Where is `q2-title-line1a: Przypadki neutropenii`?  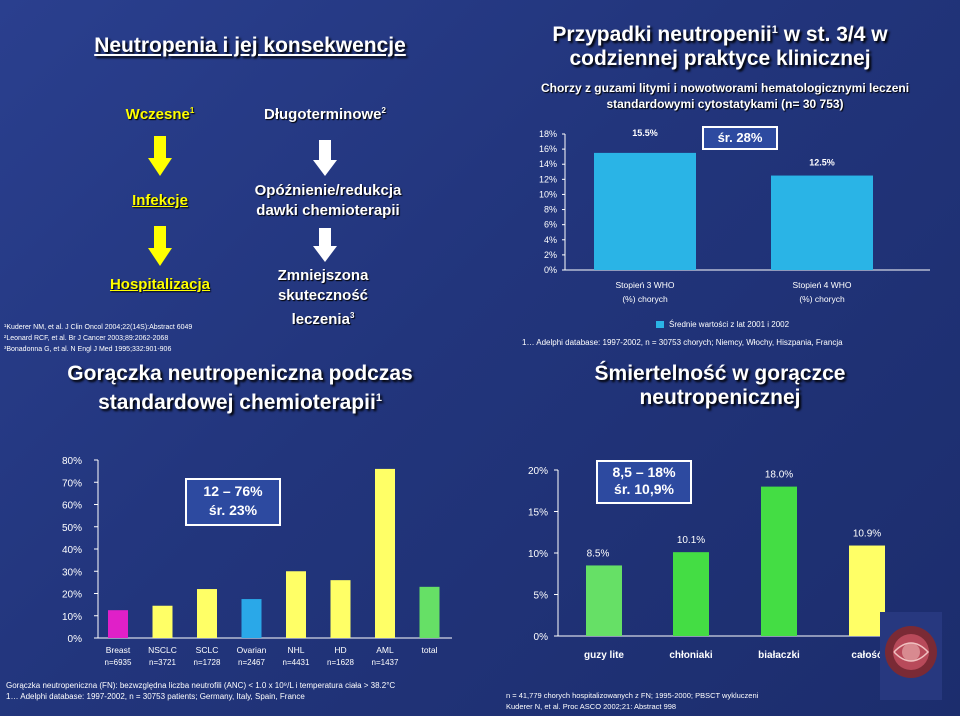
q2-title-line1a: Przypadki neutropenii is located at coordinates (662, 34).